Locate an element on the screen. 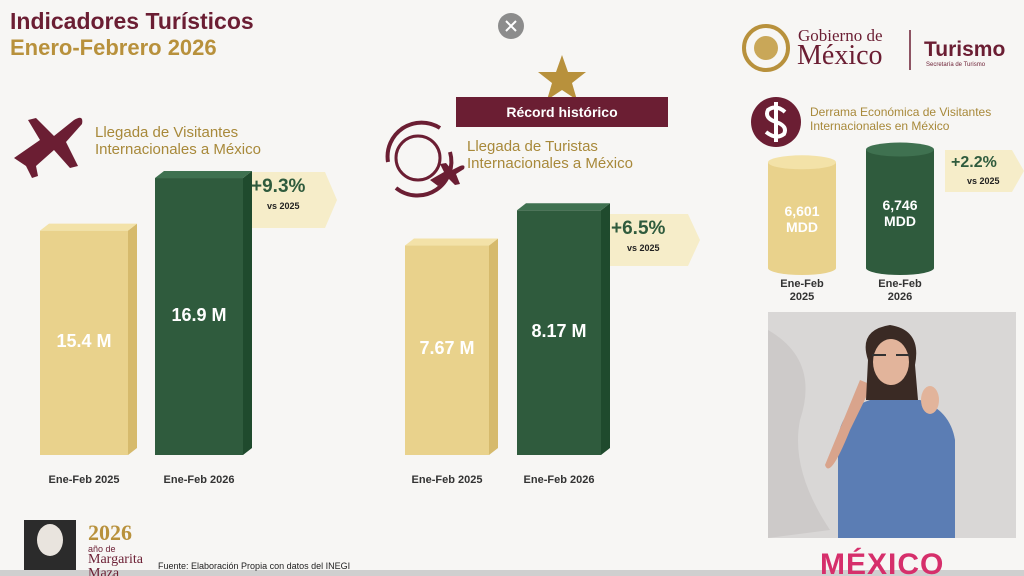 This screenshot has width=1024, height=576. change-label: +2.2% is located at coordinates (974, 162).